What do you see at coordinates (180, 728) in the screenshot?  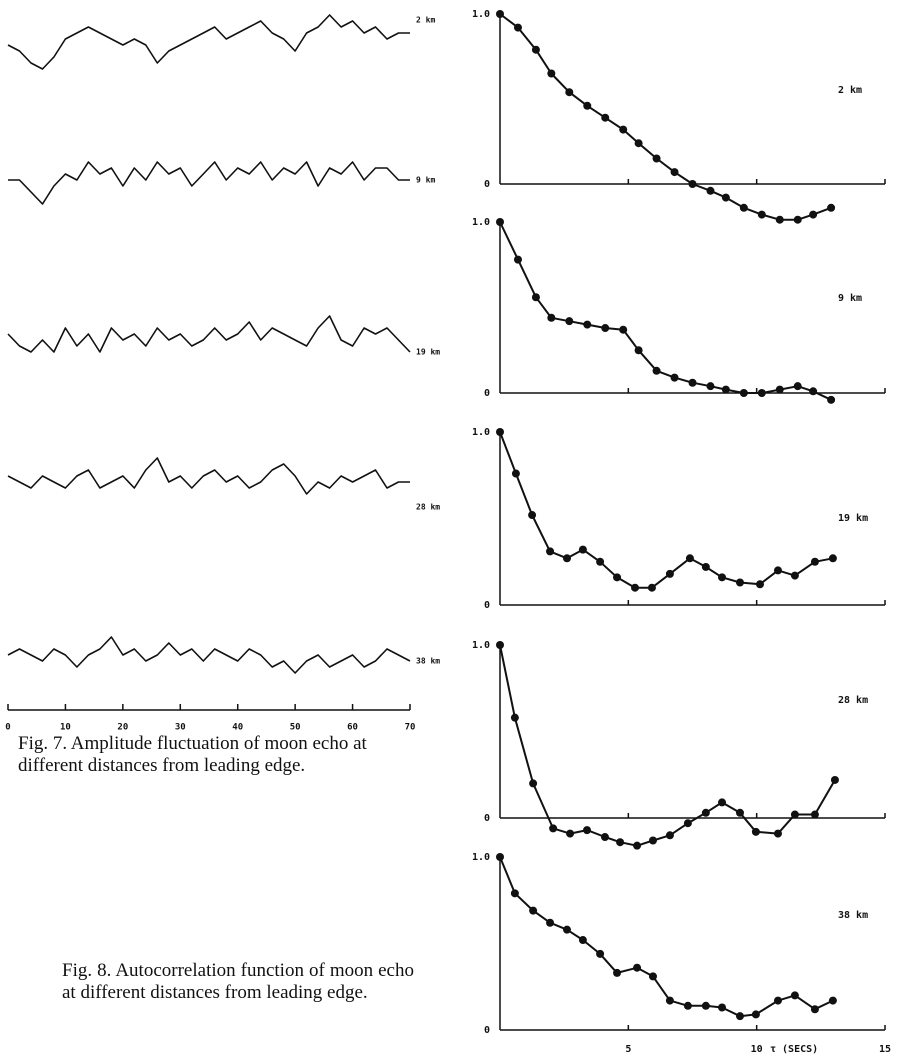 I see `x-tick-label: 30` at bounding box center [180, 728].